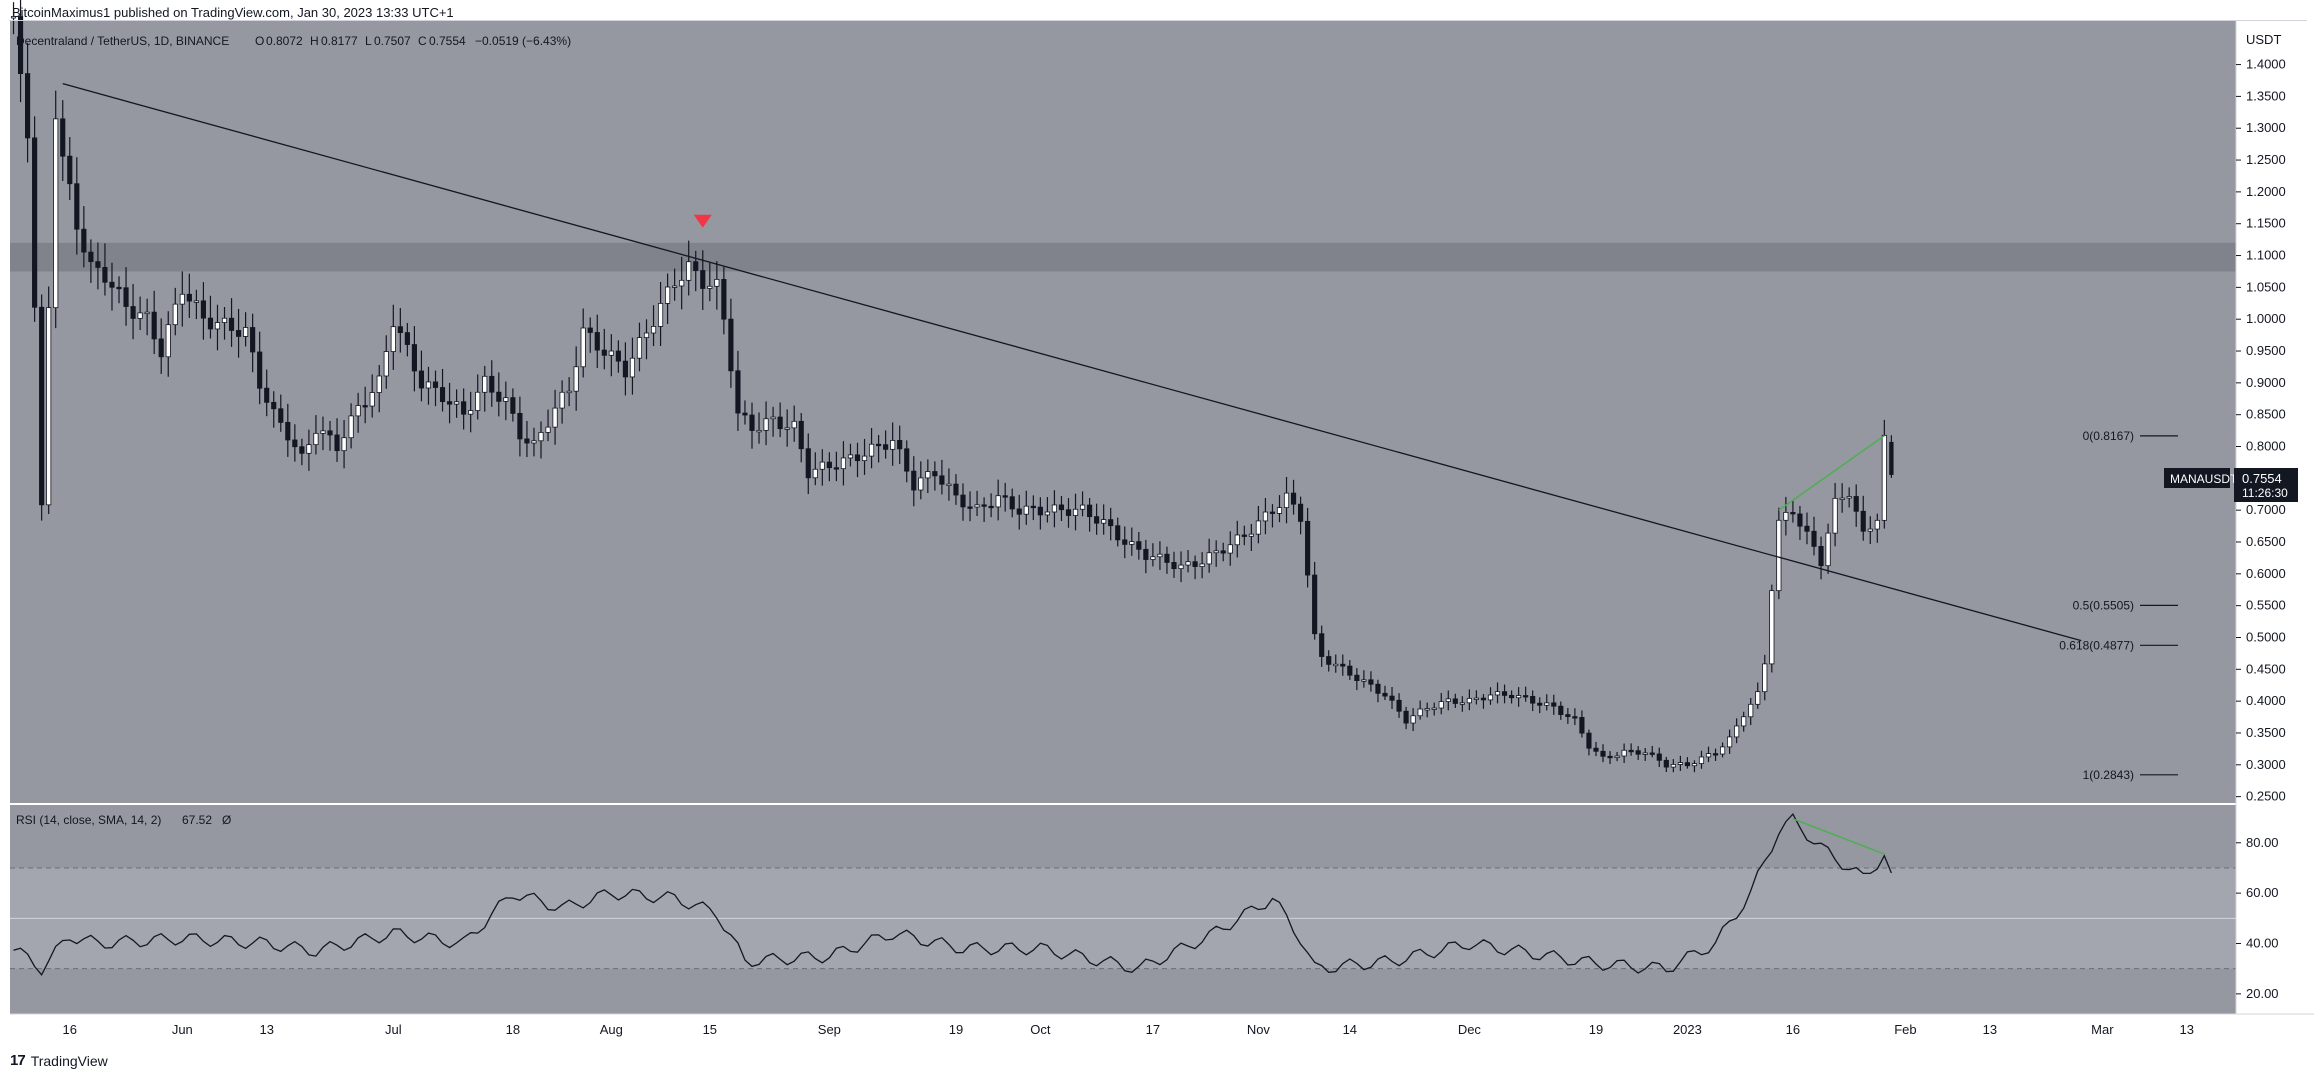 The width and height of the screenshot is (2314, 1079). What do you see at coordinates (523, 41) in the screenshot?
I see `legend-change: −0.0519 (−6.43%)` at bounding box center [523, 41].